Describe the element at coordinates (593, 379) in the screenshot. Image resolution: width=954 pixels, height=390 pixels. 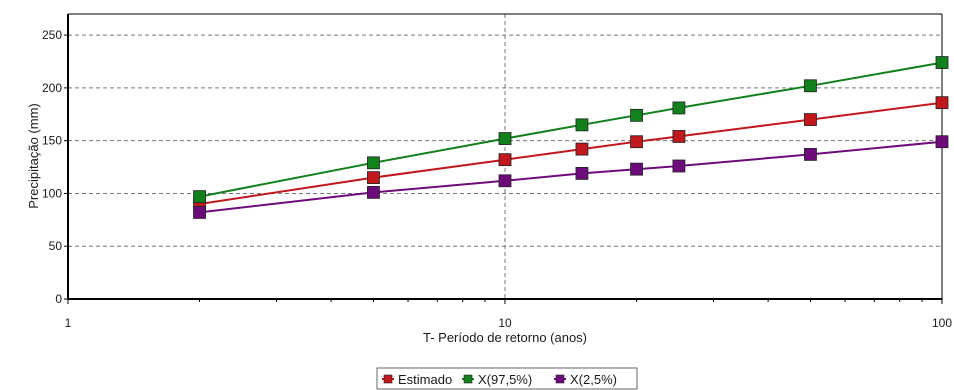
I see `legend-label: X(2,5%)` at that location.